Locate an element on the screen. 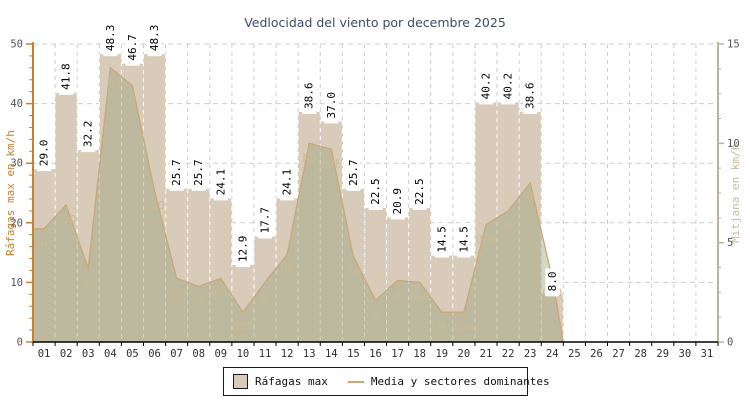 This screenshot has height=400, width=750. x-tick-label: 13 is located at coordinates (309, 354).